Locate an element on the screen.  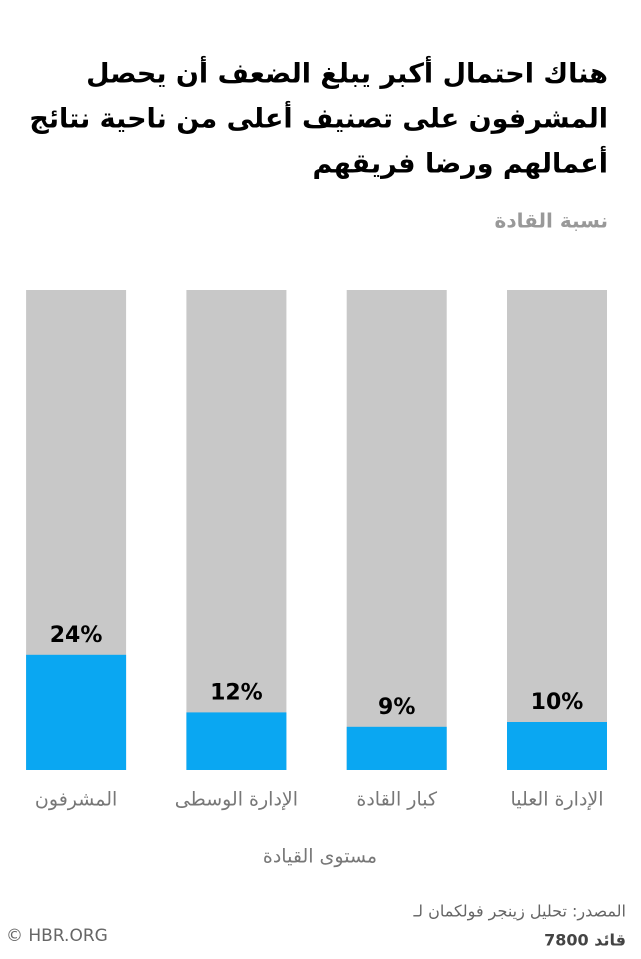
x-tick-label: كبار القادة is located at coordinates (397, 800).